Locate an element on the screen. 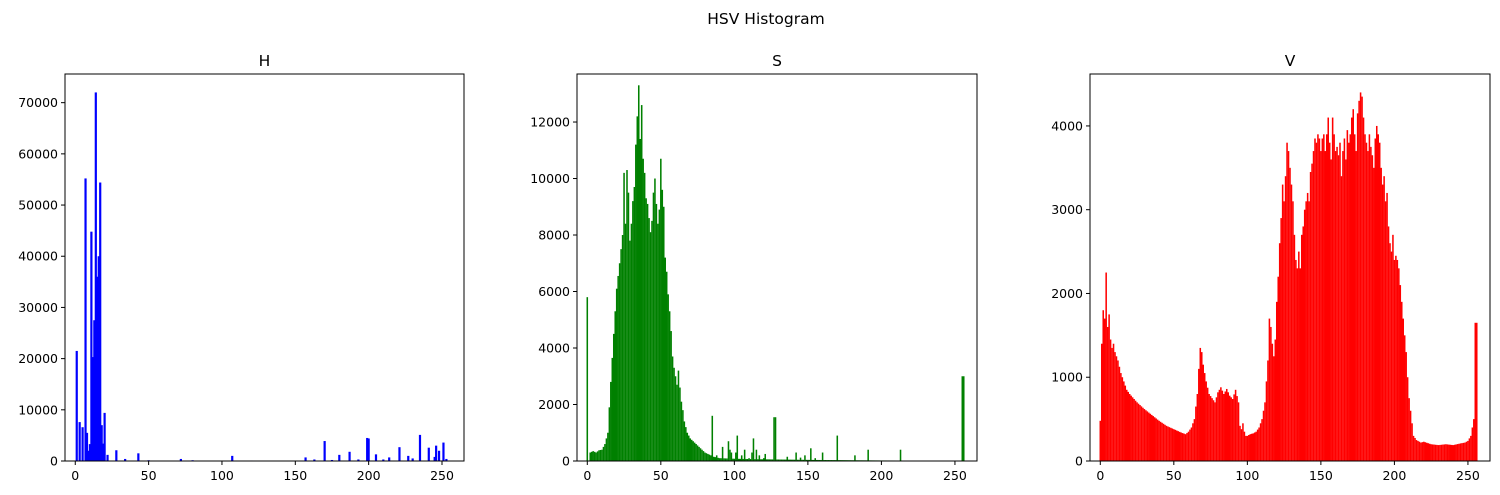 The height and width of the screenshot is (495, 1500). y-axis-v: 0 1000 2000 3000 4000 is located at coordinates (1070, 293).